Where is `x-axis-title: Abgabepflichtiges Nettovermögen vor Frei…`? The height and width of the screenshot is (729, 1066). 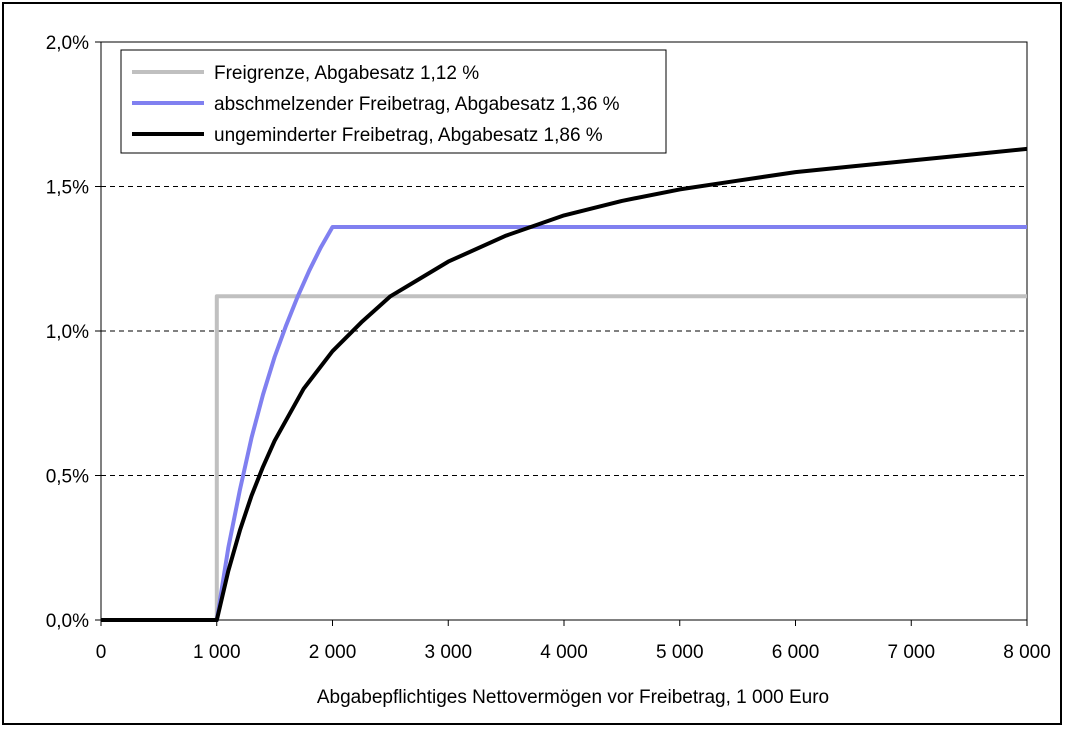 x-axis-title: Abgabepflichtiges Nettovermögen vor Frei… is located at coordinates (573, 697).